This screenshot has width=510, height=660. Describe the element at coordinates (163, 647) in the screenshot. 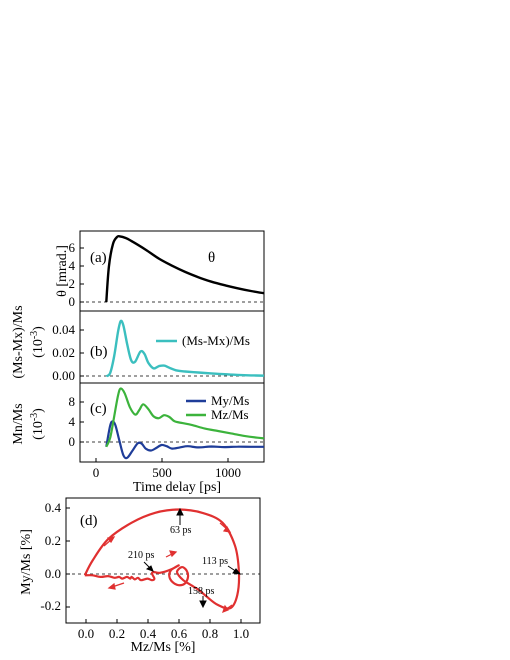

I see `panel-d-xlabel: Mz/Ms [%]` at that location.